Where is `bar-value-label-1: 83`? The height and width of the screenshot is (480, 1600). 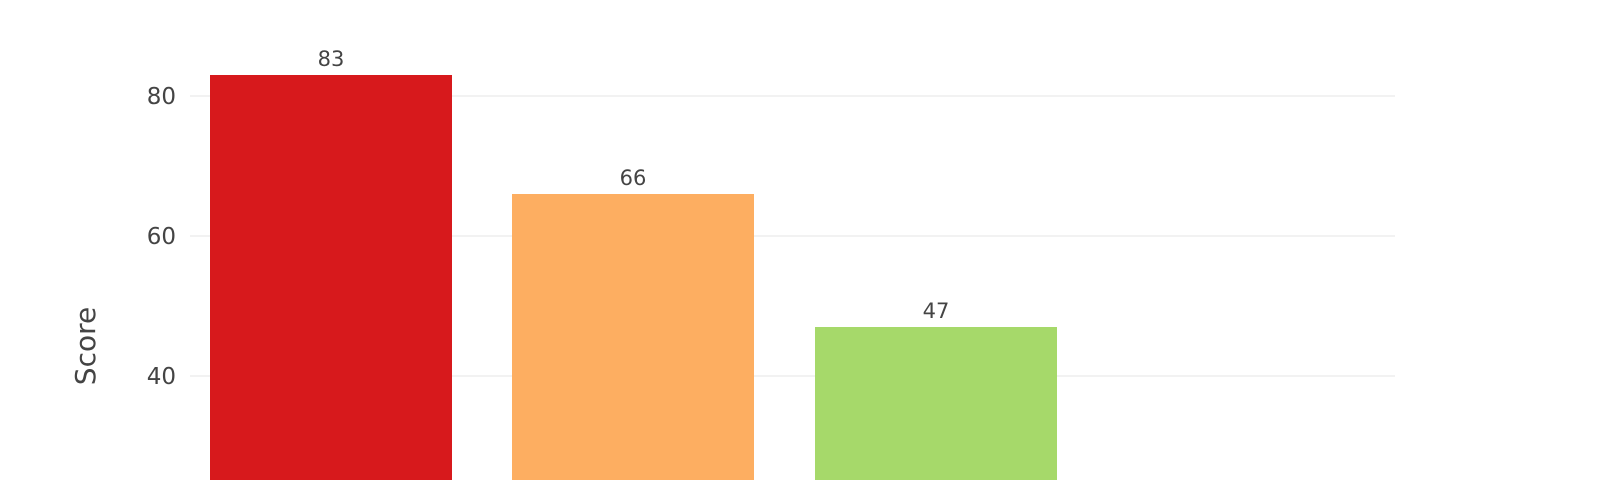 bar-value-label-1: 83 is located at coordinates (331, 59).